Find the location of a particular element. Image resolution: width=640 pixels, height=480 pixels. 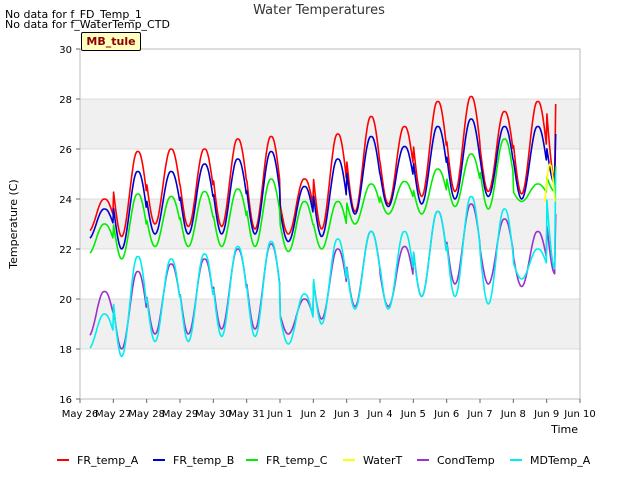

no-data-message-2: No data for f_WaterTemp_CTD is located at coordinates (87, 24).